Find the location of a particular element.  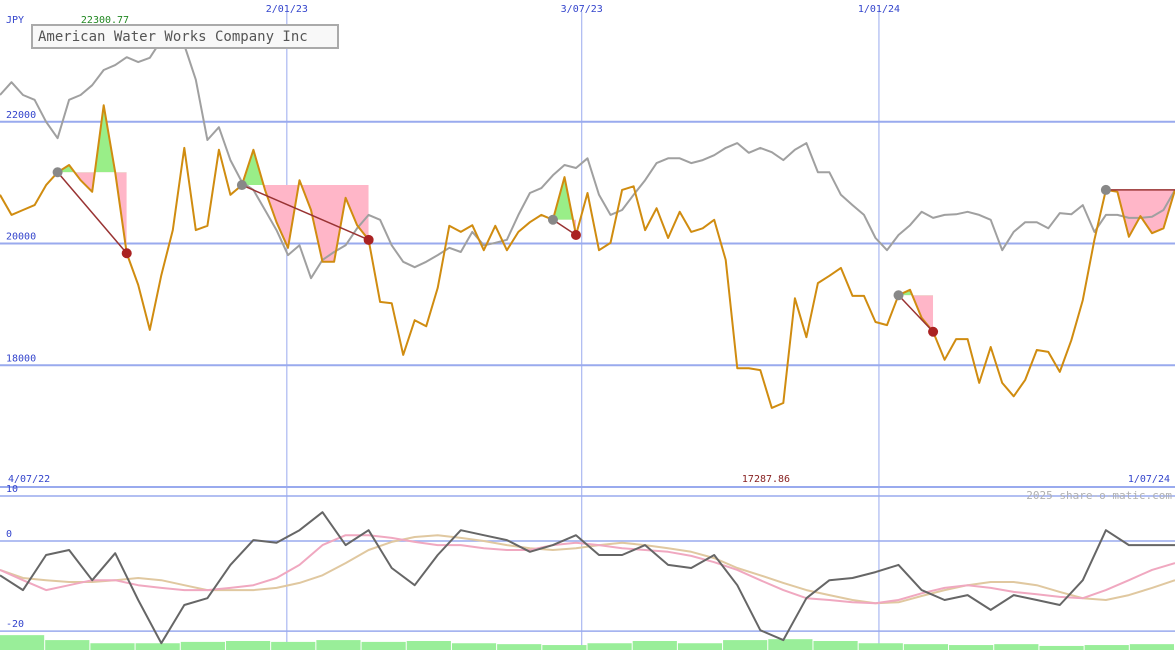

end-date: 1/07/24 is located at coordinates (1149, 479).